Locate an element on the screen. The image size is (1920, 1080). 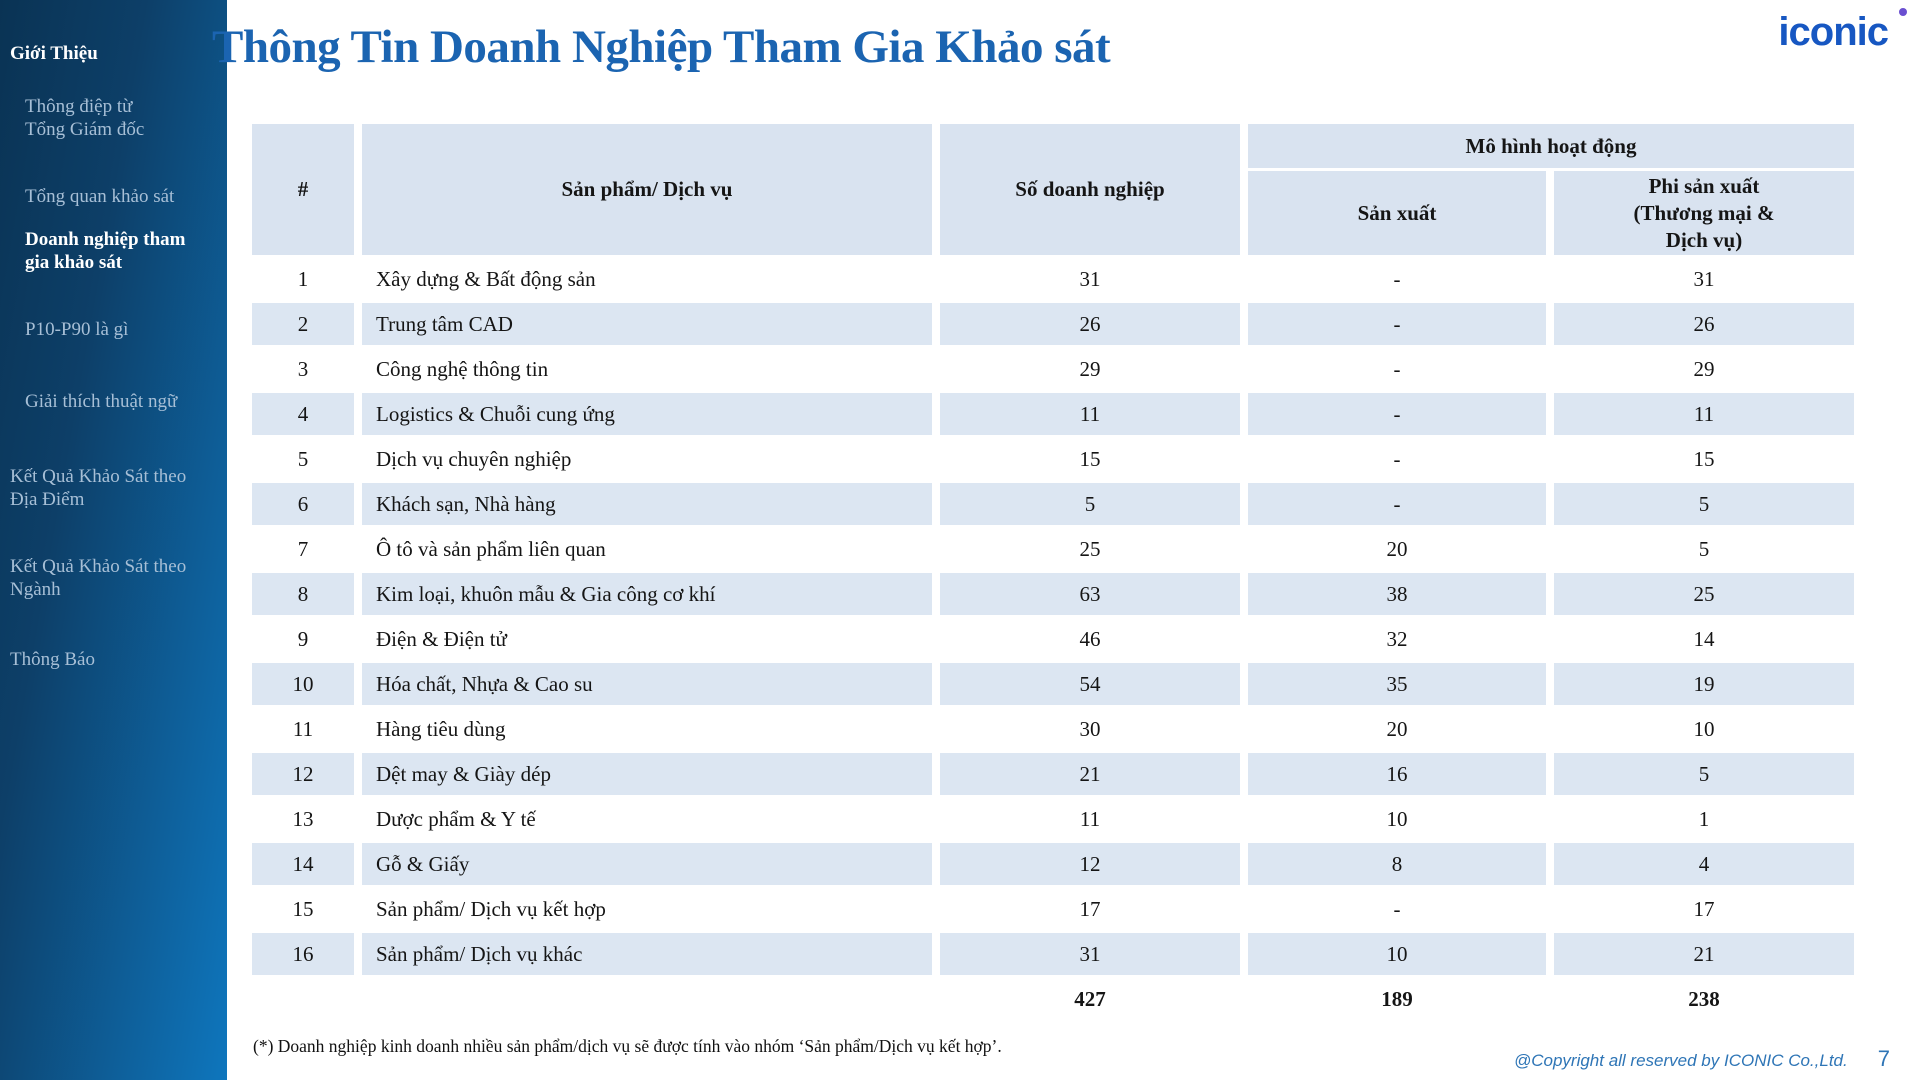
cell-non-manufacturing: 10 is located at coordinates (1704, 728).